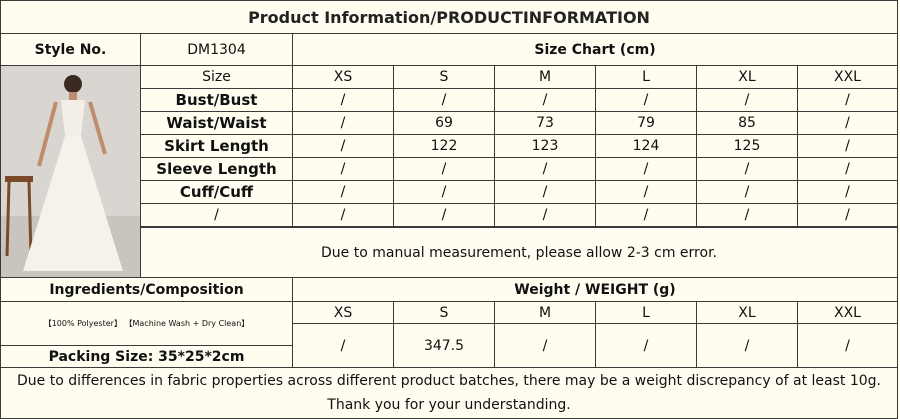 This screenshot has width=900, height=419. I want to click on size-header: XXL, so click(847, 77).